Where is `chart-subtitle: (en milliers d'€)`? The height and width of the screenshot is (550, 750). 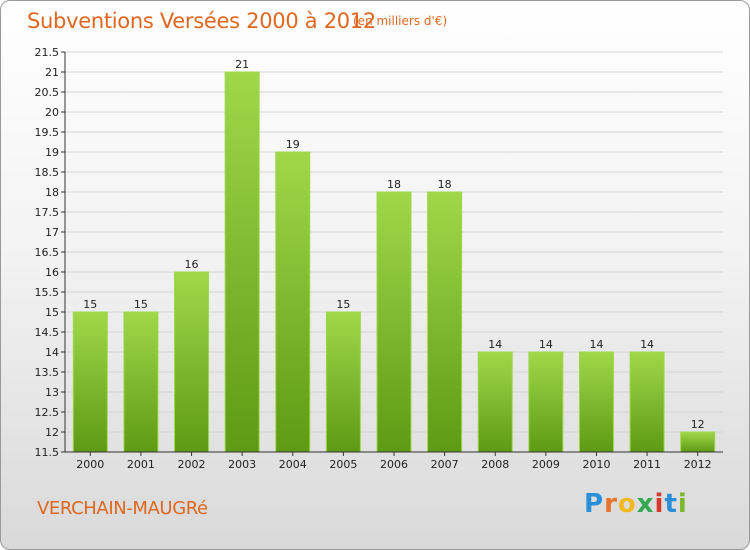 chart-subtitle: (en milliers d'€) is located at coordinates (400, 21).